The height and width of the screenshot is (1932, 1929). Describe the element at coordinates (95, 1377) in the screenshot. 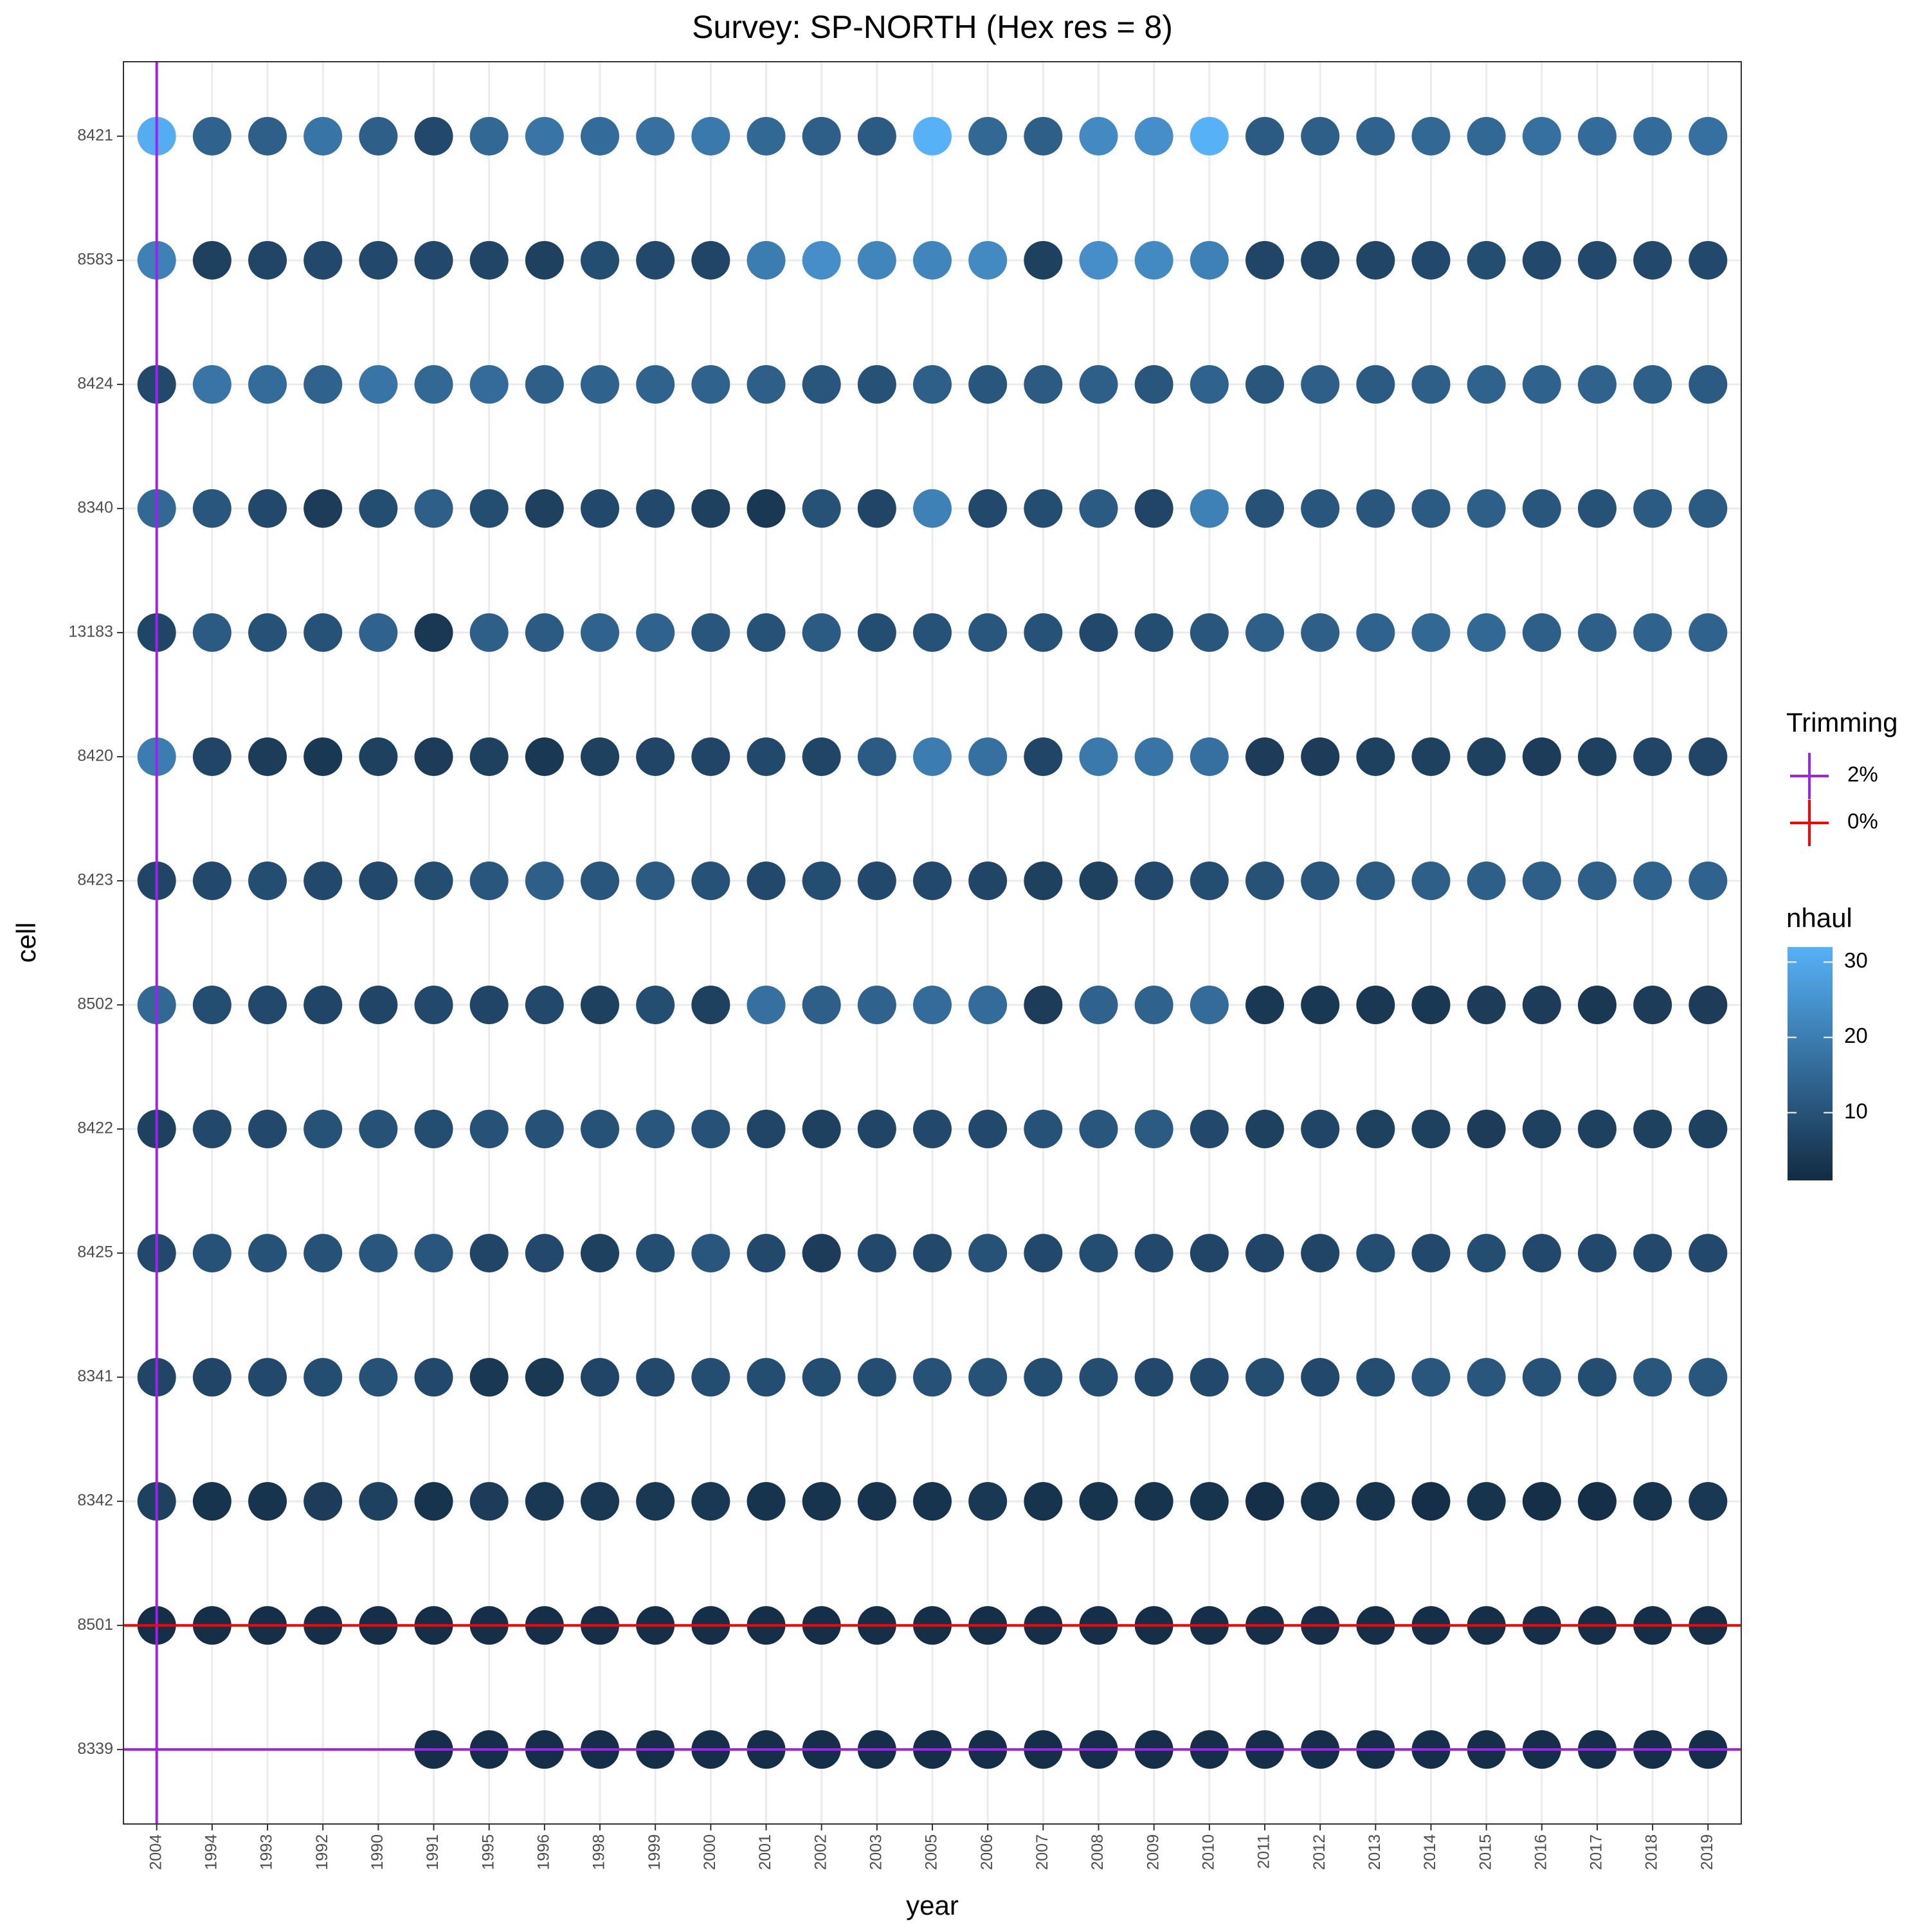

I see `y-tick-label: 8341` at that location.